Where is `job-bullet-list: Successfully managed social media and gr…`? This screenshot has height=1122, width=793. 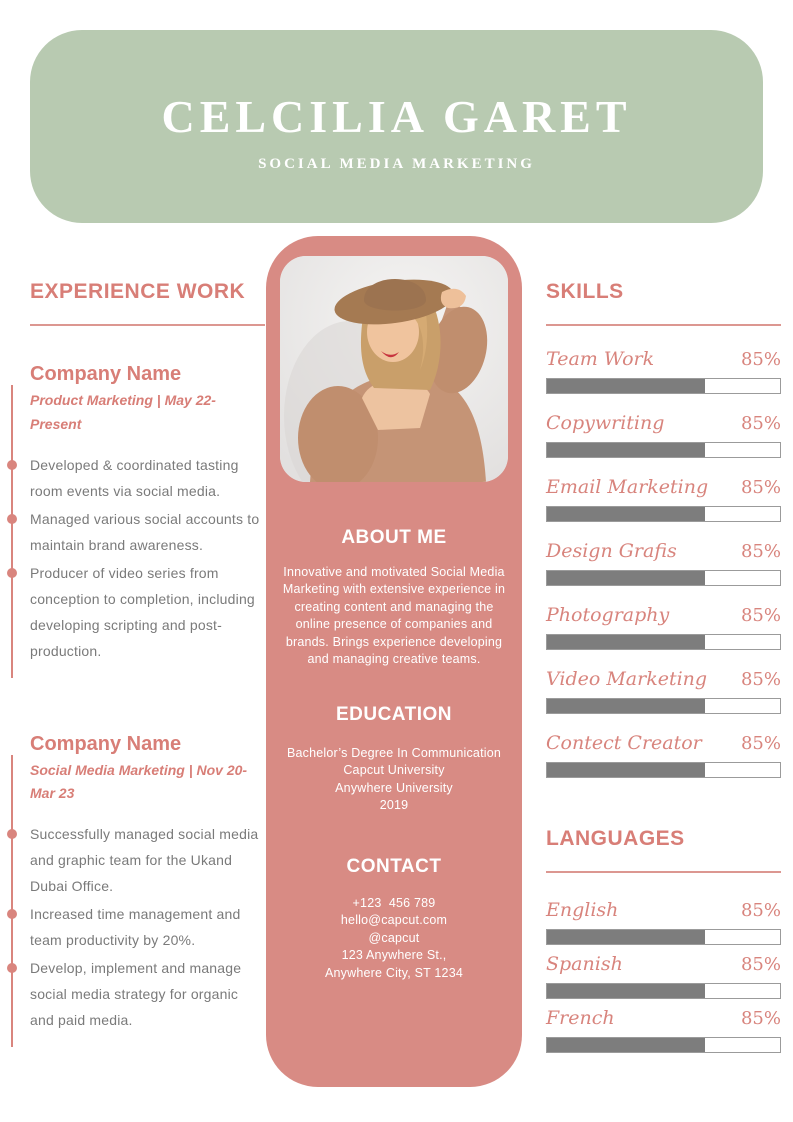 job-bullet-list: Successfully managed social media and gr… is located at coordinates (136, 927).